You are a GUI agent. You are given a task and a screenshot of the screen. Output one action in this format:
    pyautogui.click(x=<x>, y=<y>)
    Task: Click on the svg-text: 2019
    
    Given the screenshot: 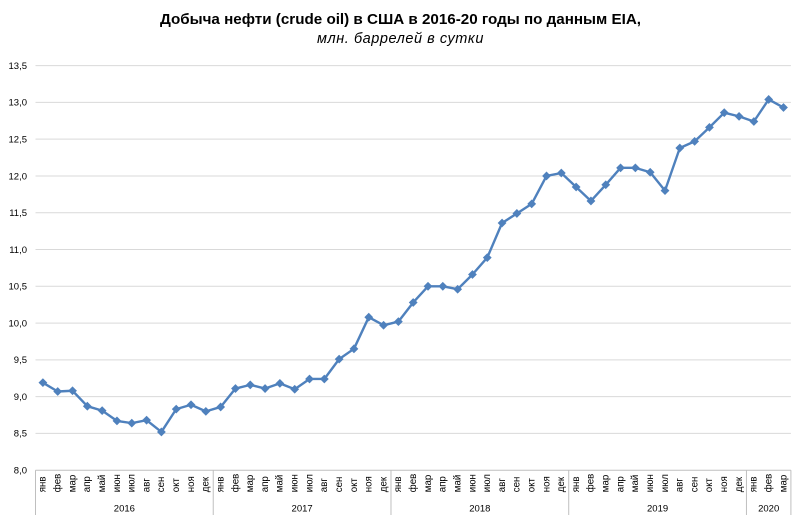 What is the action you would take?
    pyautogui.click(x=657, y=508)
    